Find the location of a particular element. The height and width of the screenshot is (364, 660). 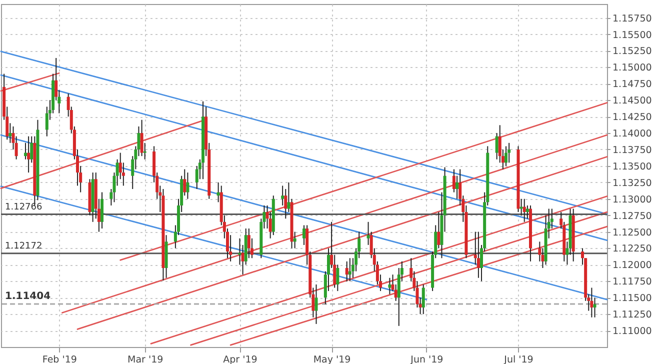

y-tick-label: 1.14250 is located at coordinates (632, 118).